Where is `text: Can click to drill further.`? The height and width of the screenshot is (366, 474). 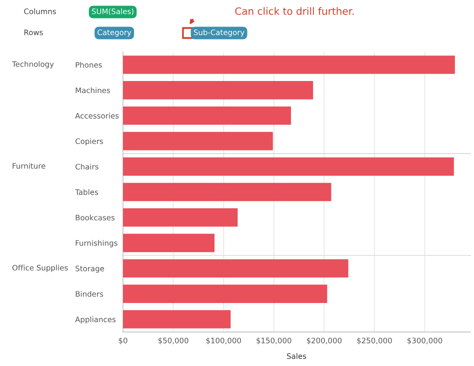 text: Can click to drill further. is located at coordinates (294, 11).